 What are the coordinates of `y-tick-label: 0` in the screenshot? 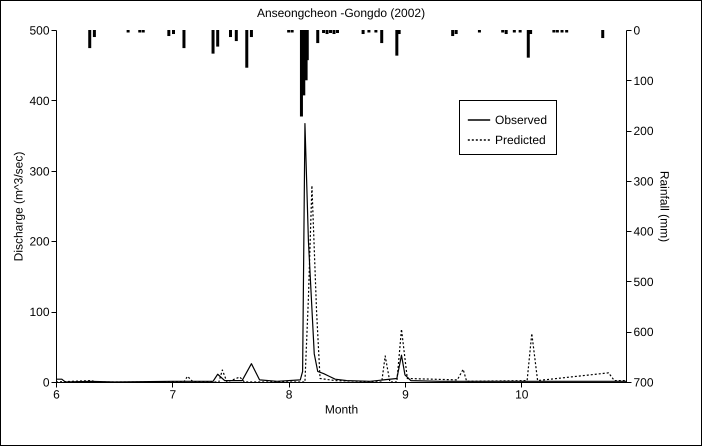 It's located at (46, 383).